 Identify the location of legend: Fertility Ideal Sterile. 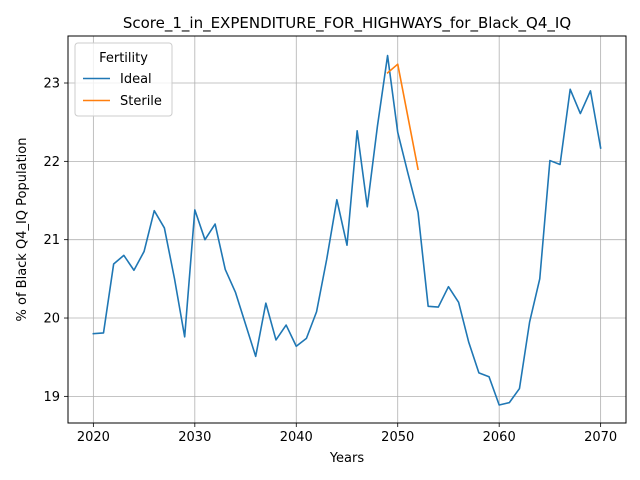
(123, 79).